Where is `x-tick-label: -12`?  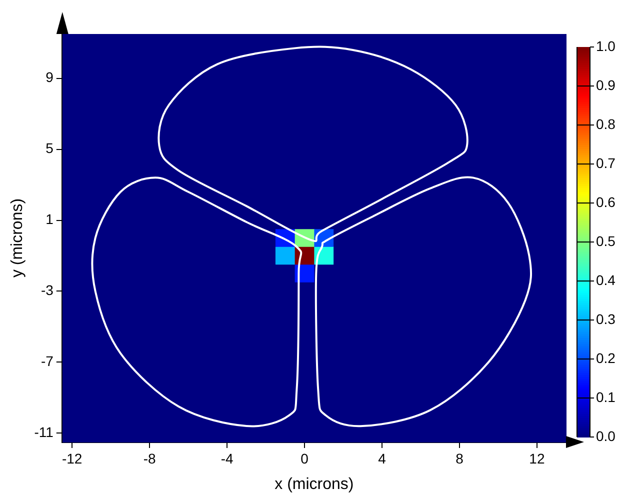 x-tick-label: -12 is located at coordinates (72, 458).